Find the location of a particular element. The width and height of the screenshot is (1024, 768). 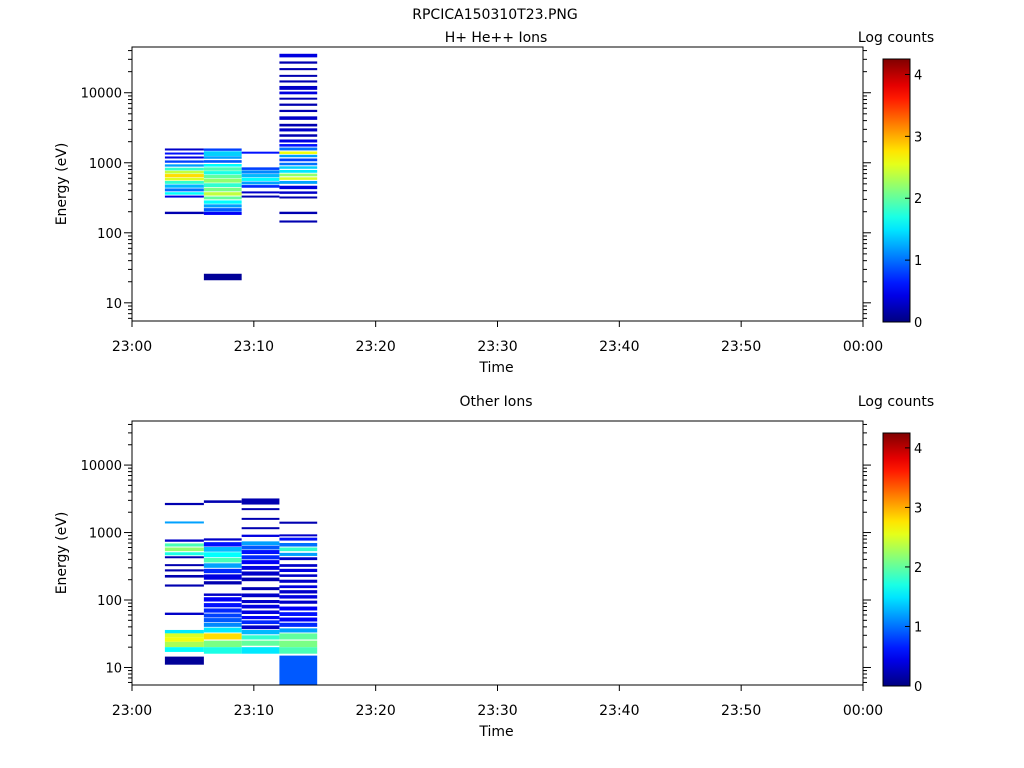

colorbar-tick-label: 1 is located at coordinates (918, 261).